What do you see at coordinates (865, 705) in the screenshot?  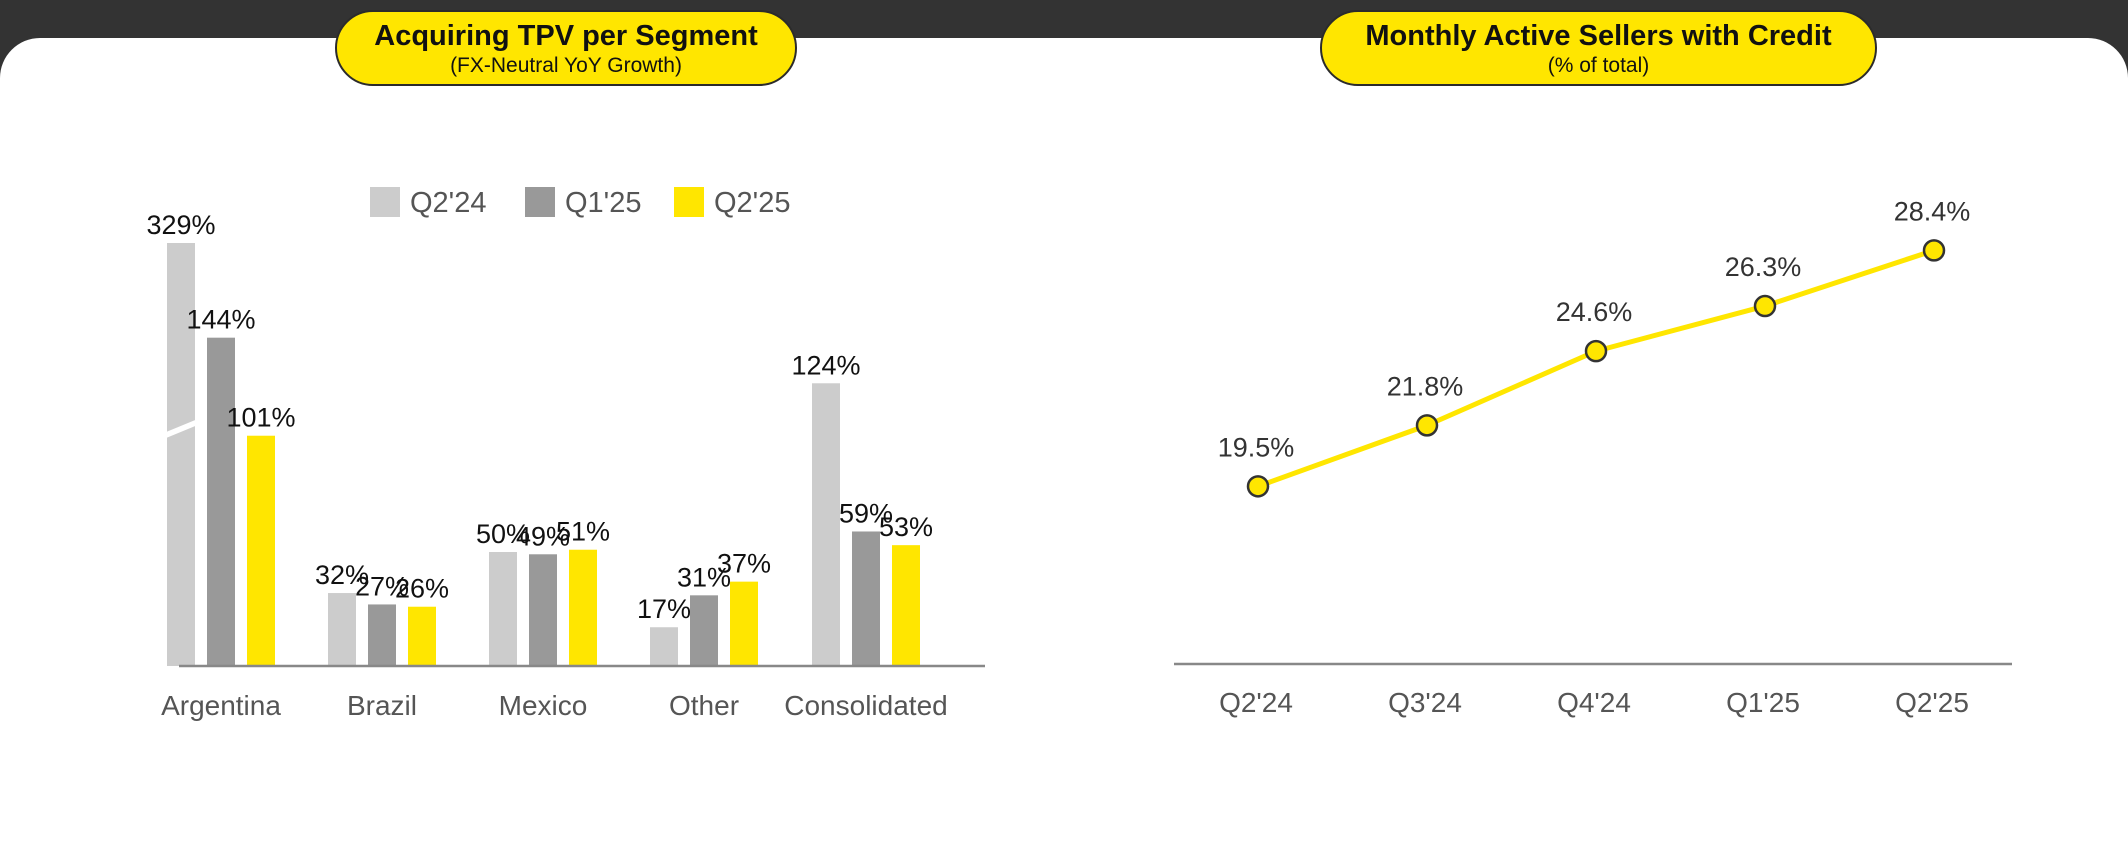 I see `category-label-consolidated: Consolidated` at bounding box center [865, 705].